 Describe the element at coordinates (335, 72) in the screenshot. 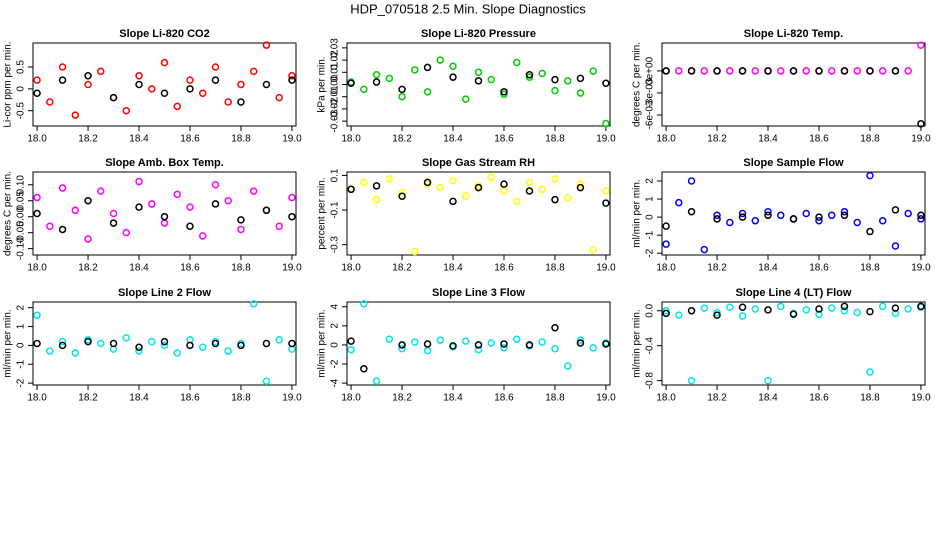

I see `y-tick-label: 0.01` at that location.